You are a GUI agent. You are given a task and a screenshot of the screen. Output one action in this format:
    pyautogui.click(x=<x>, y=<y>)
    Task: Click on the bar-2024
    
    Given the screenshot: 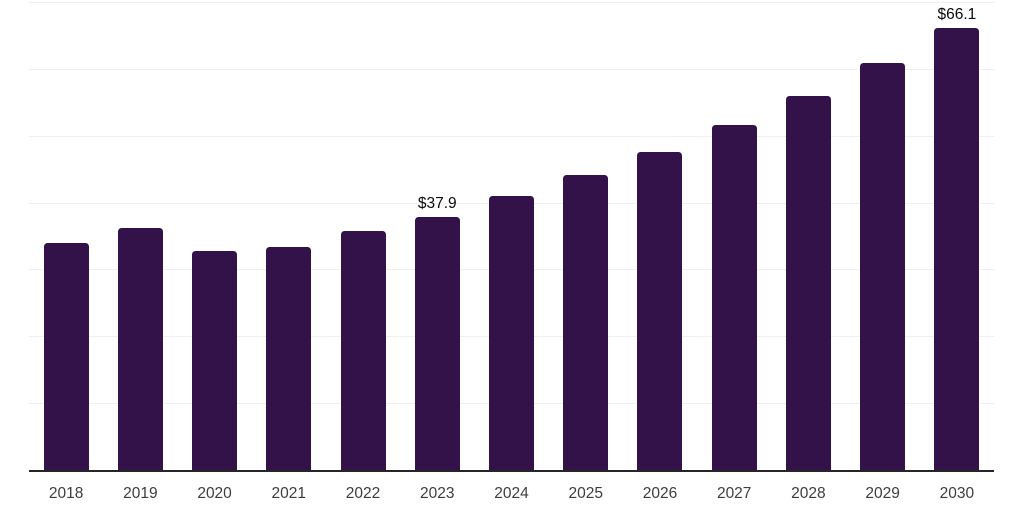 What is the action you would take?
    pyautogui.click(x=511, y=333)
    